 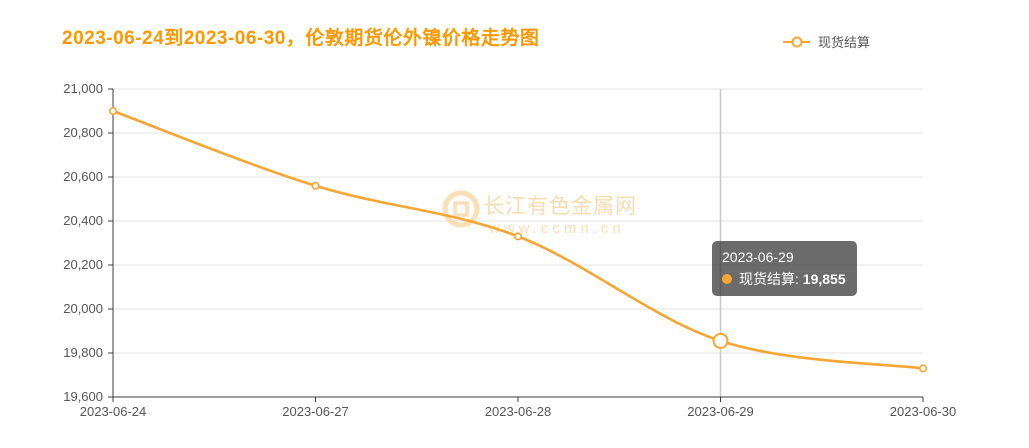 I want to click on legend-label: 现货结算, so click(x=844, y=42).